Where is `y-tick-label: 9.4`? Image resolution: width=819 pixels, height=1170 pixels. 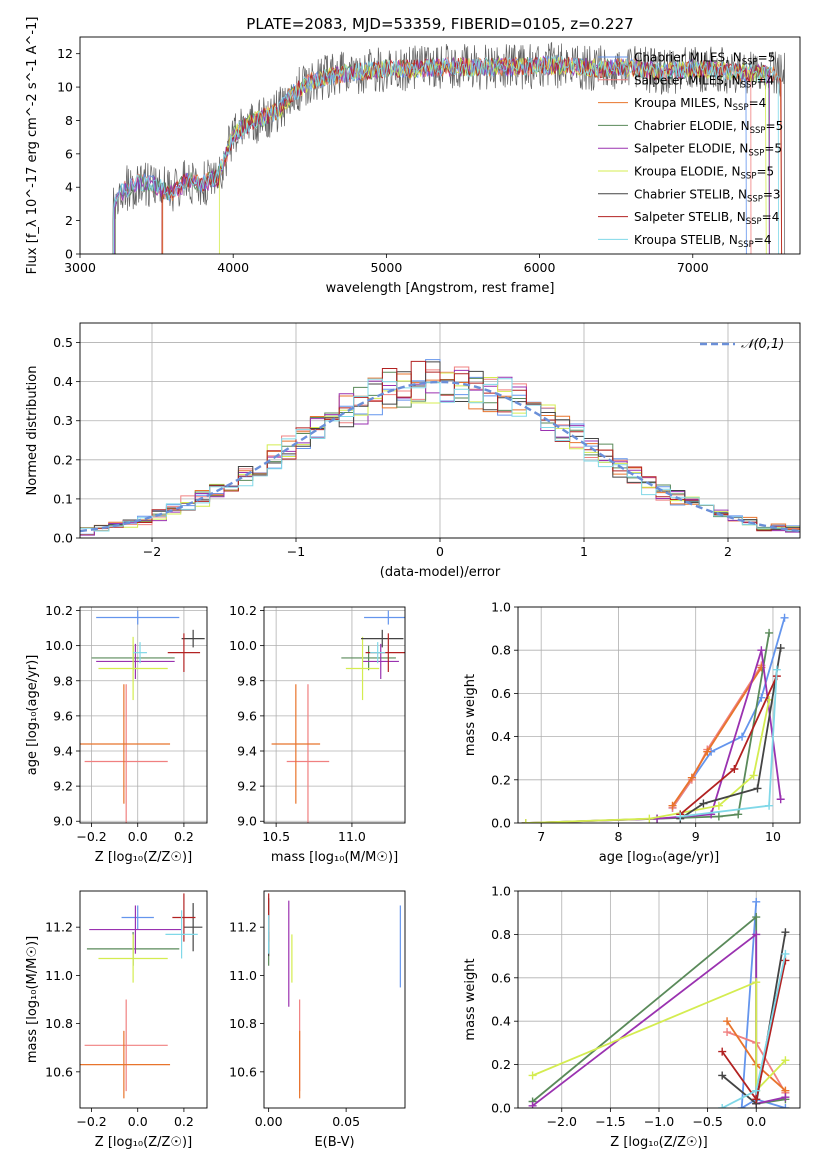 y-tick-label: 9.4 is located at coordinates (63, 751).